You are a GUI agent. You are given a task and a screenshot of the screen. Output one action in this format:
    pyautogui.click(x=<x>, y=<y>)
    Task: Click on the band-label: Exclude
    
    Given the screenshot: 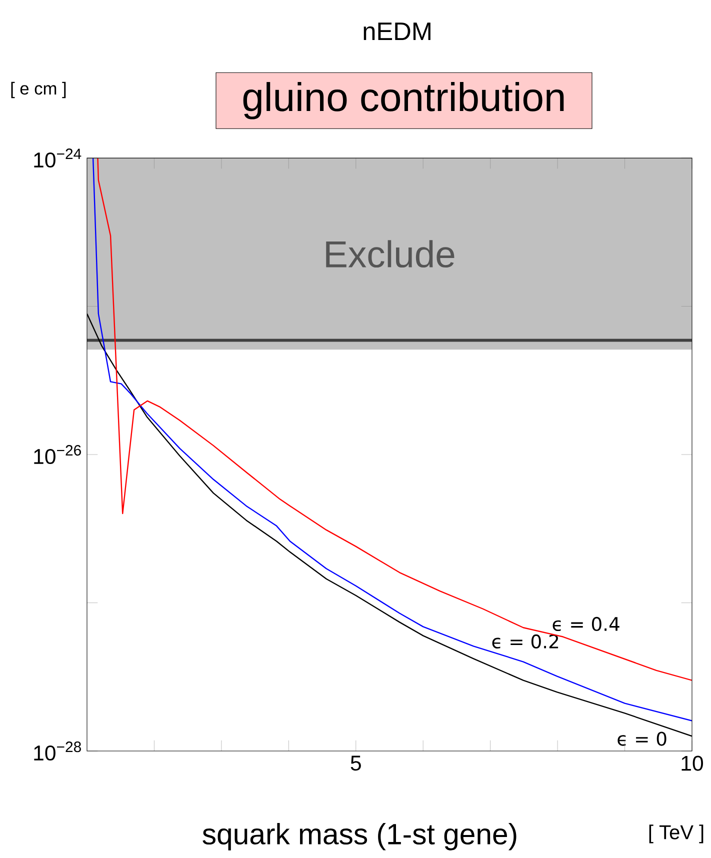 What is the action you would take?
    pyautogui.click(x=390, y=254)
    